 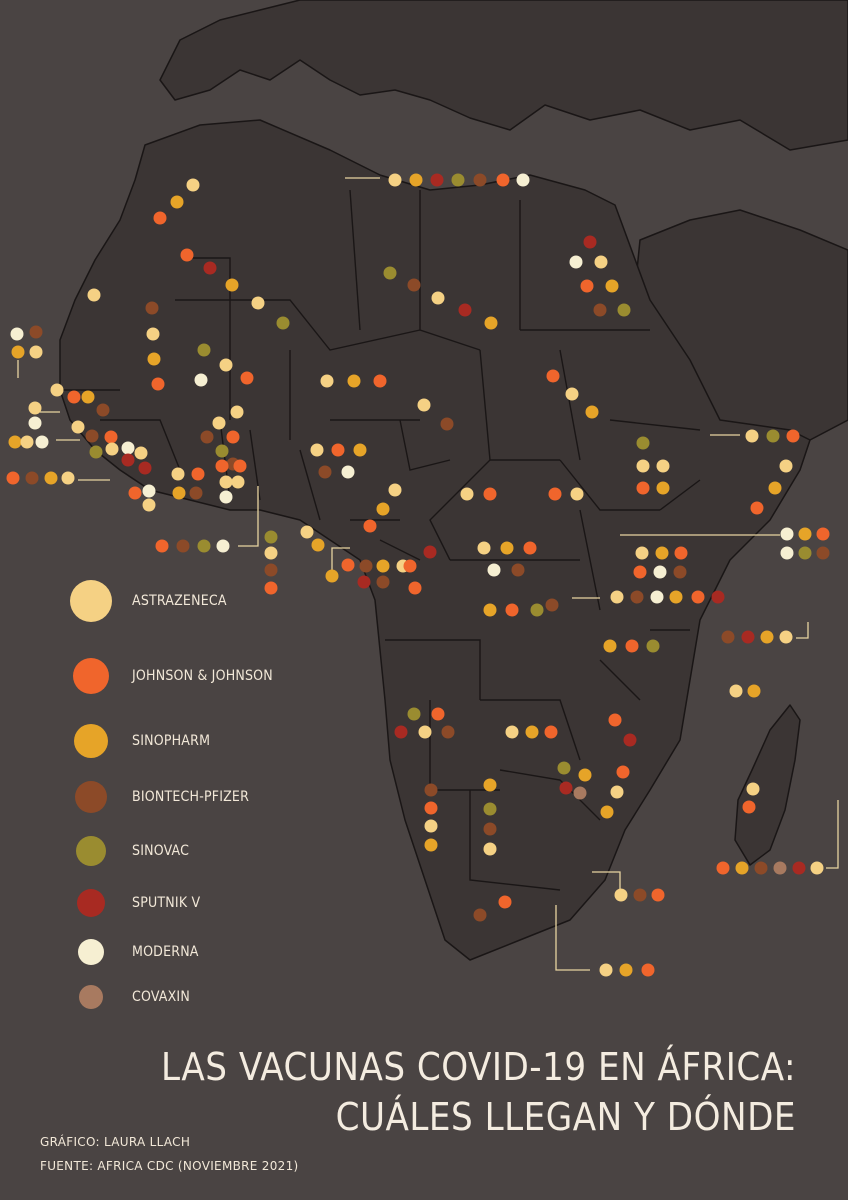 What do you see at coordinates (166, 903) in the screenshot?
I see `legend-label-sputnik-v: SPUTNIK V` at bounding box center [166, 903].